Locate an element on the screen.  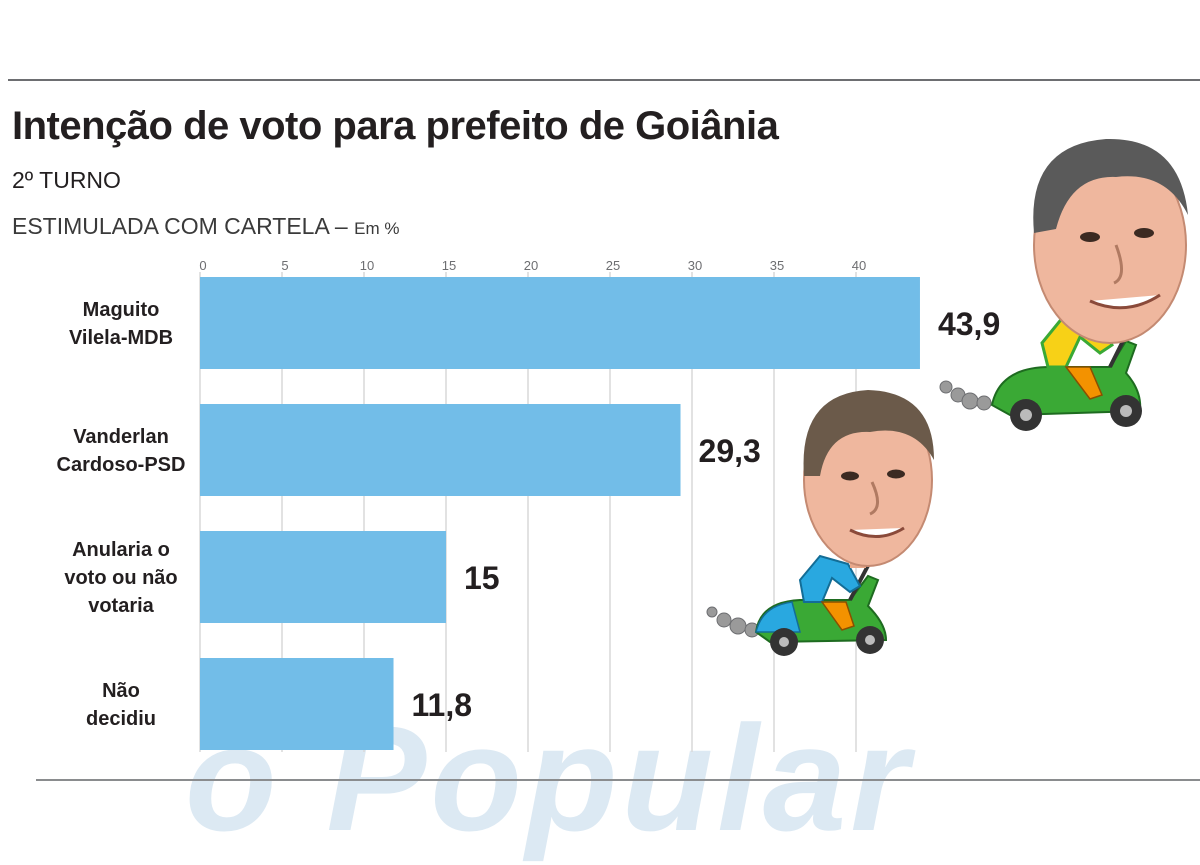
unit-note: Em % is located at coordinates (377, 228).